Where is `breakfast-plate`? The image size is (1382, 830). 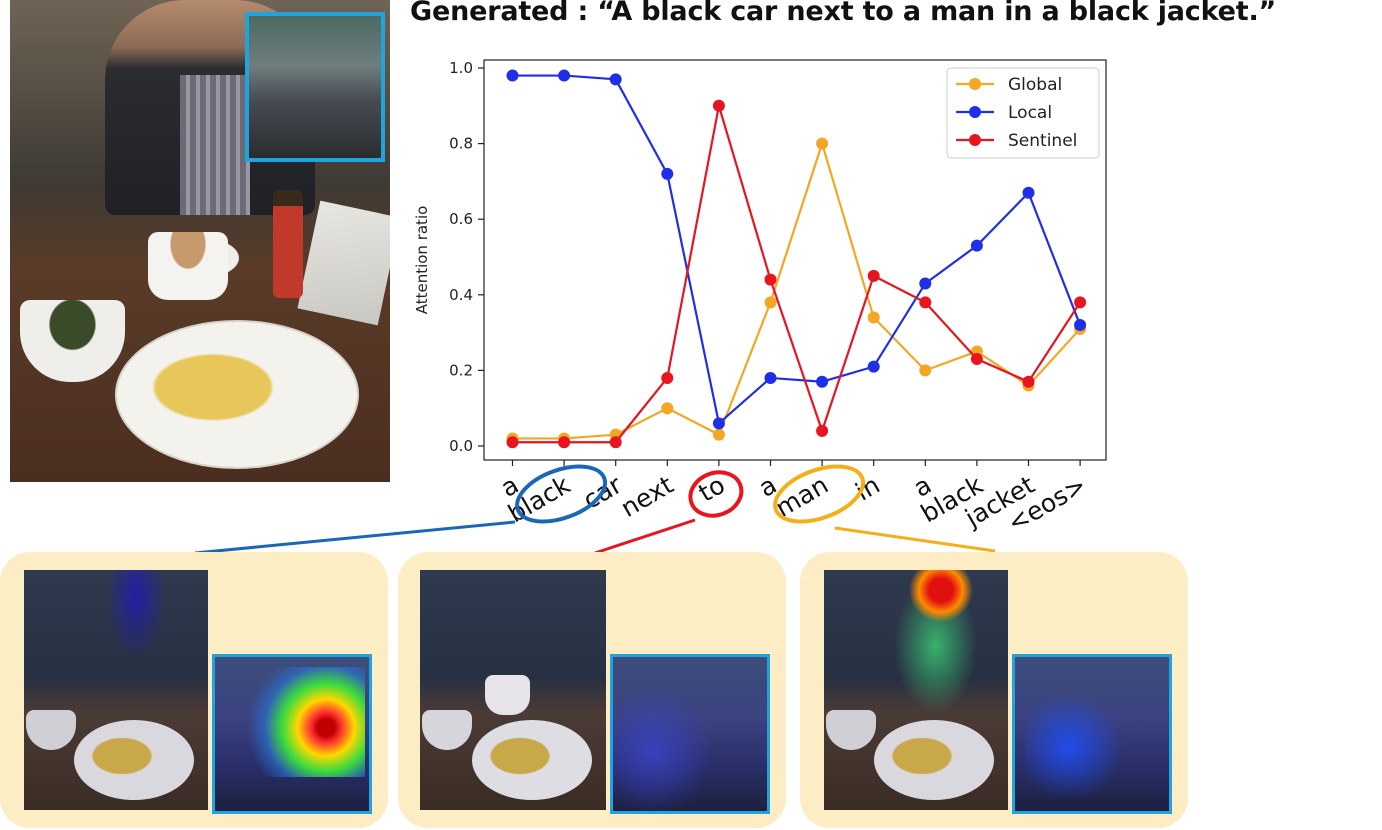
breakfast-plate is located at coordinates (237, 394).